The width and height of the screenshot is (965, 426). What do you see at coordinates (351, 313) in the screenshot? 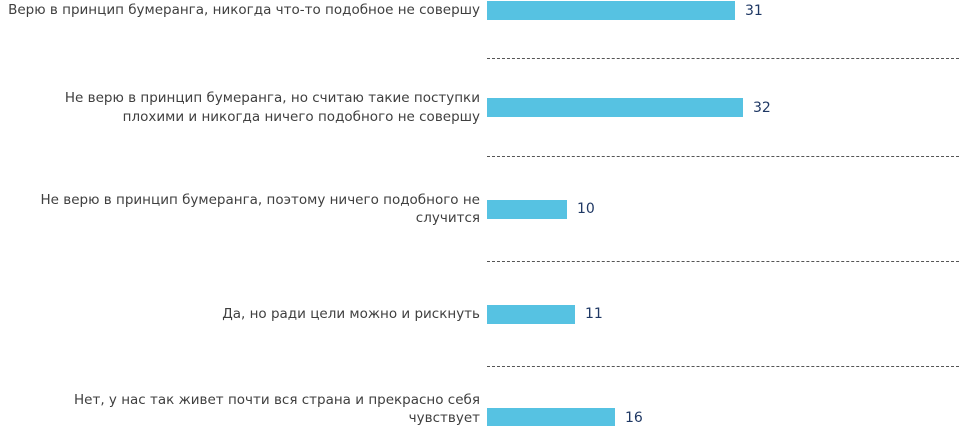
I see `bar-label: Да, но ради цели можно и рискнуть` at bounding box center [351, 313].